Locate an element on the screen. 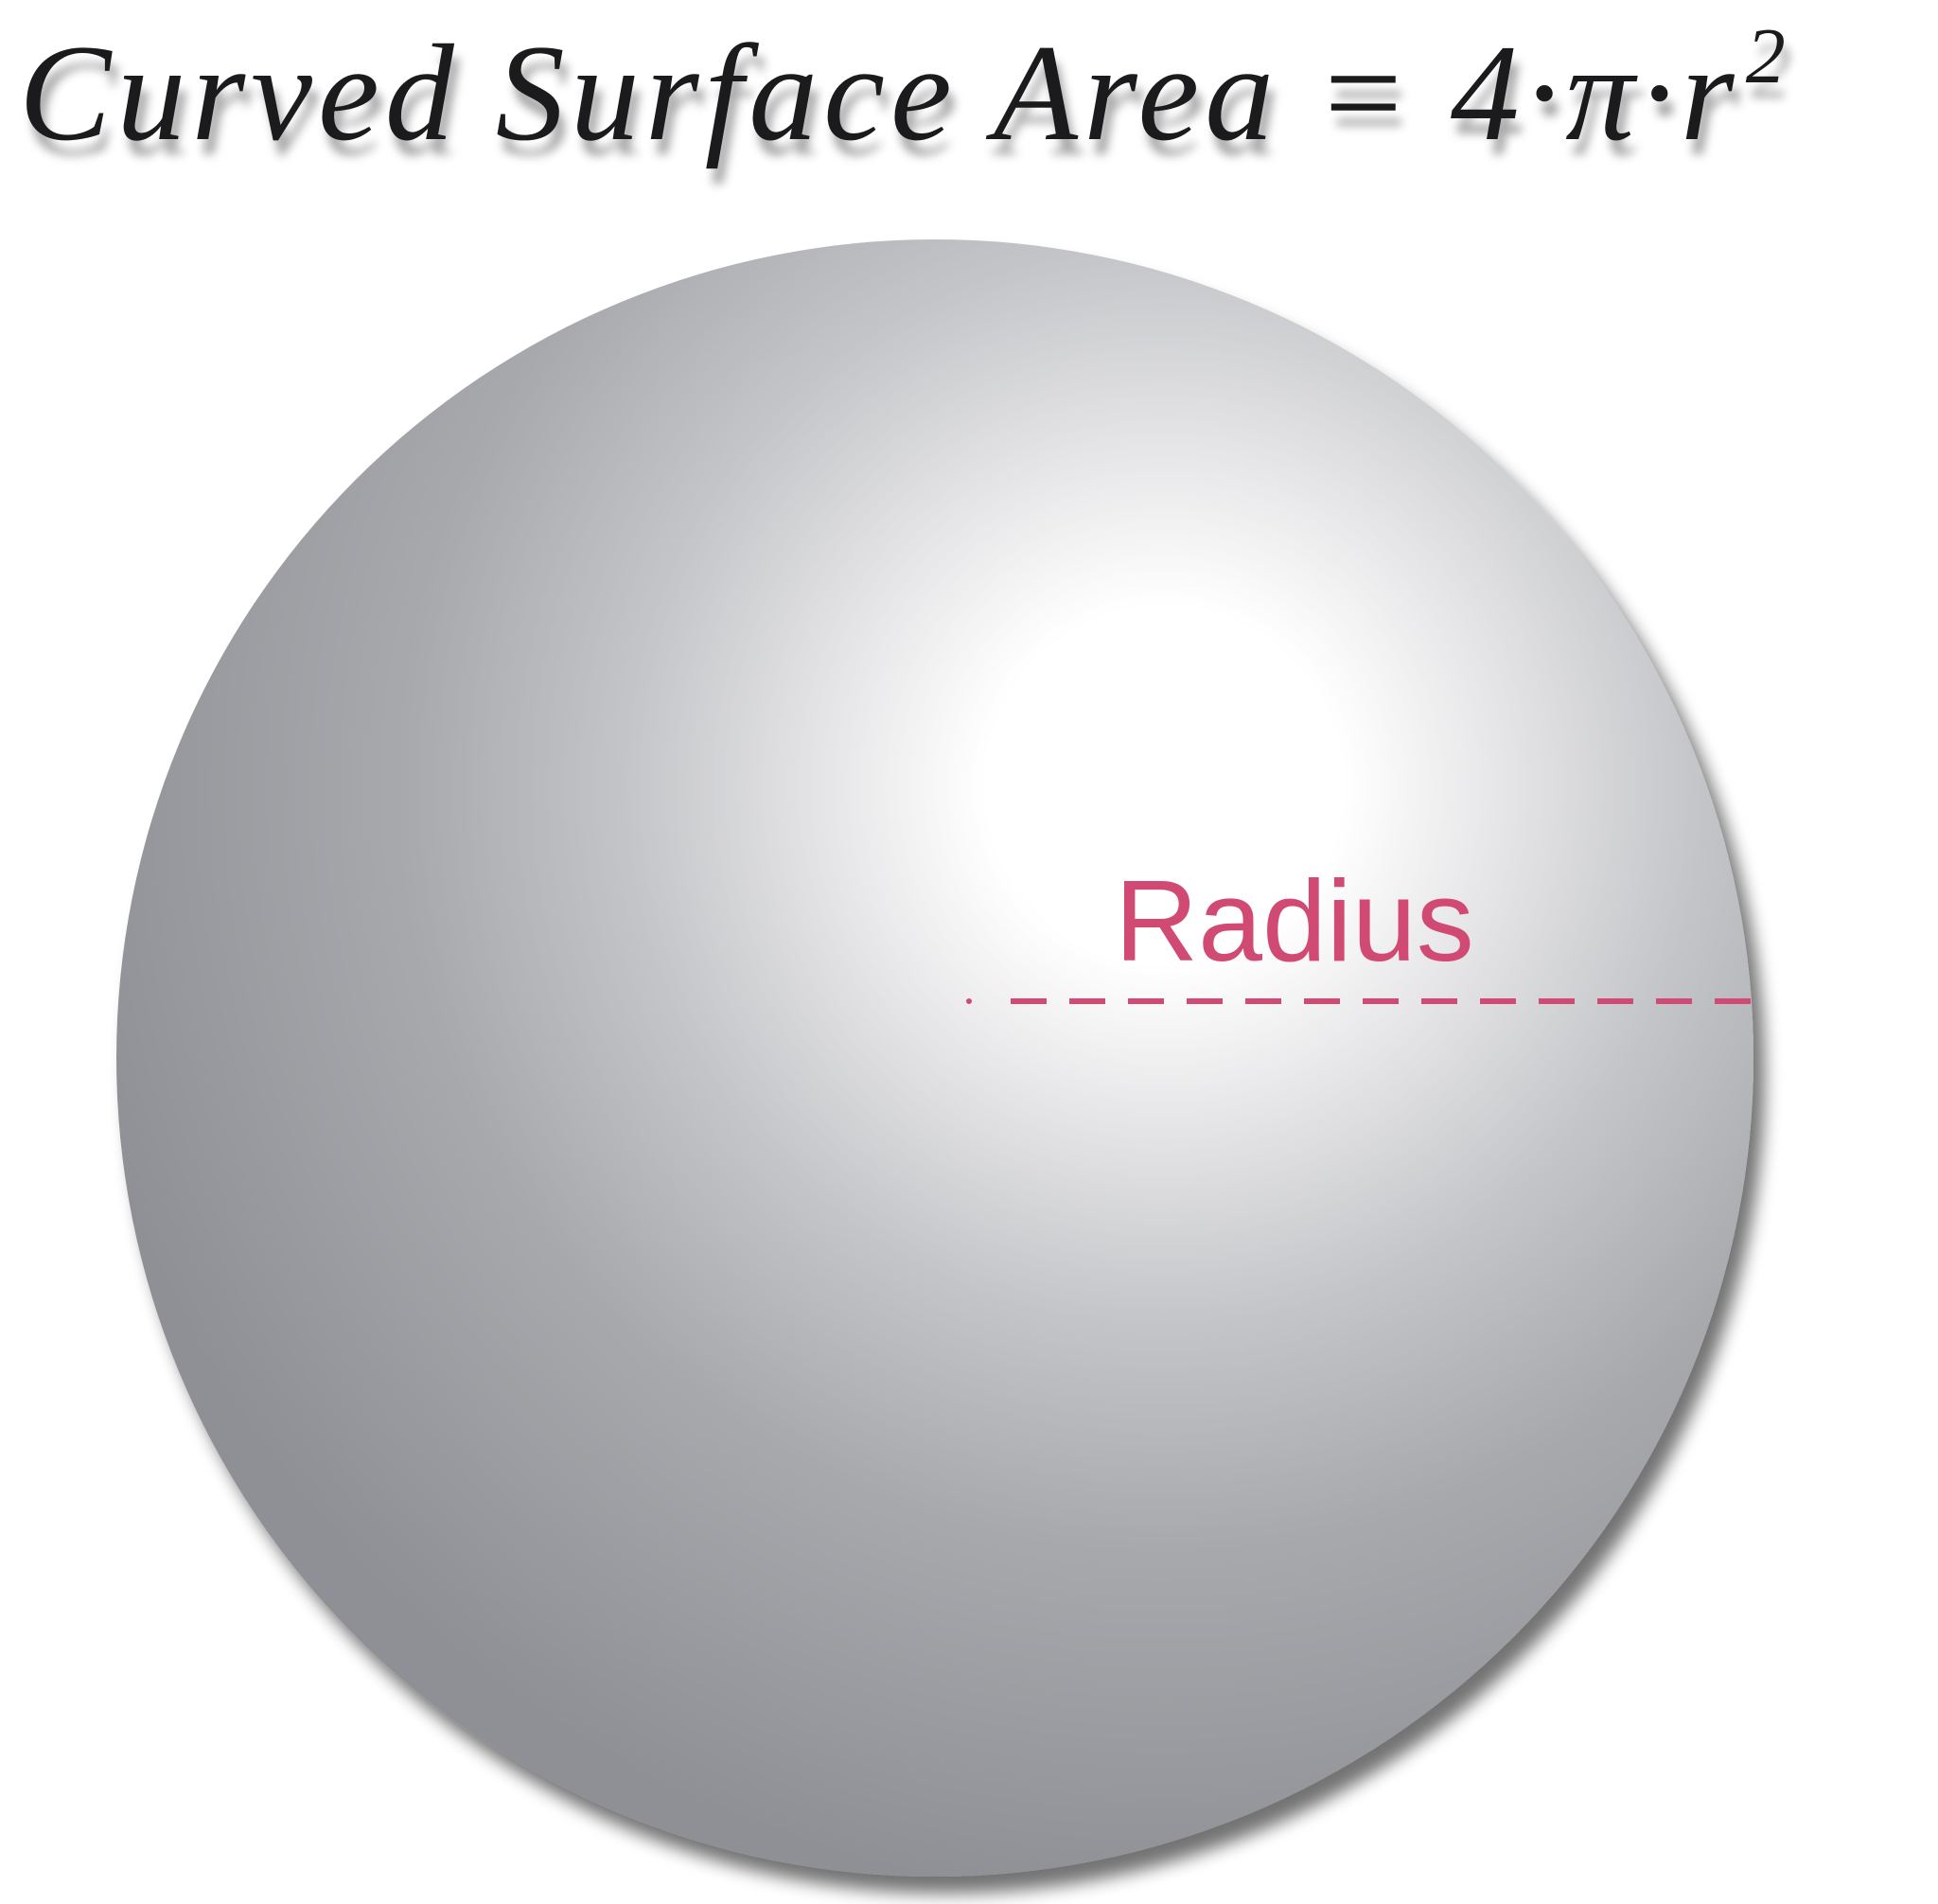  title-equals: = is located at coordinates (1365, 92).